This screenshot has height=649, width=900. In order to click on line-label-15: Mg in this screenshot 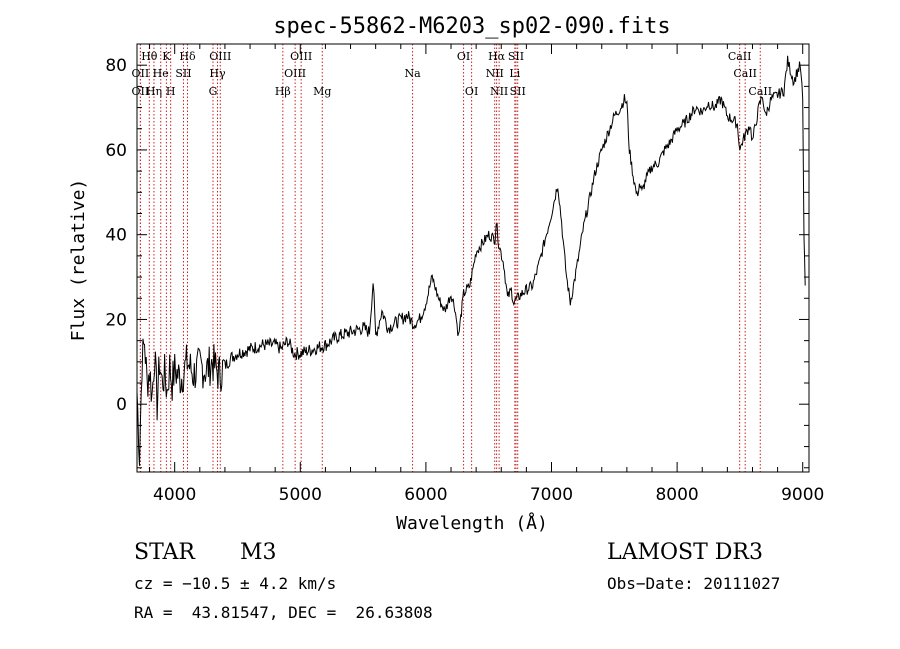, I will do `click(322, 91)`.